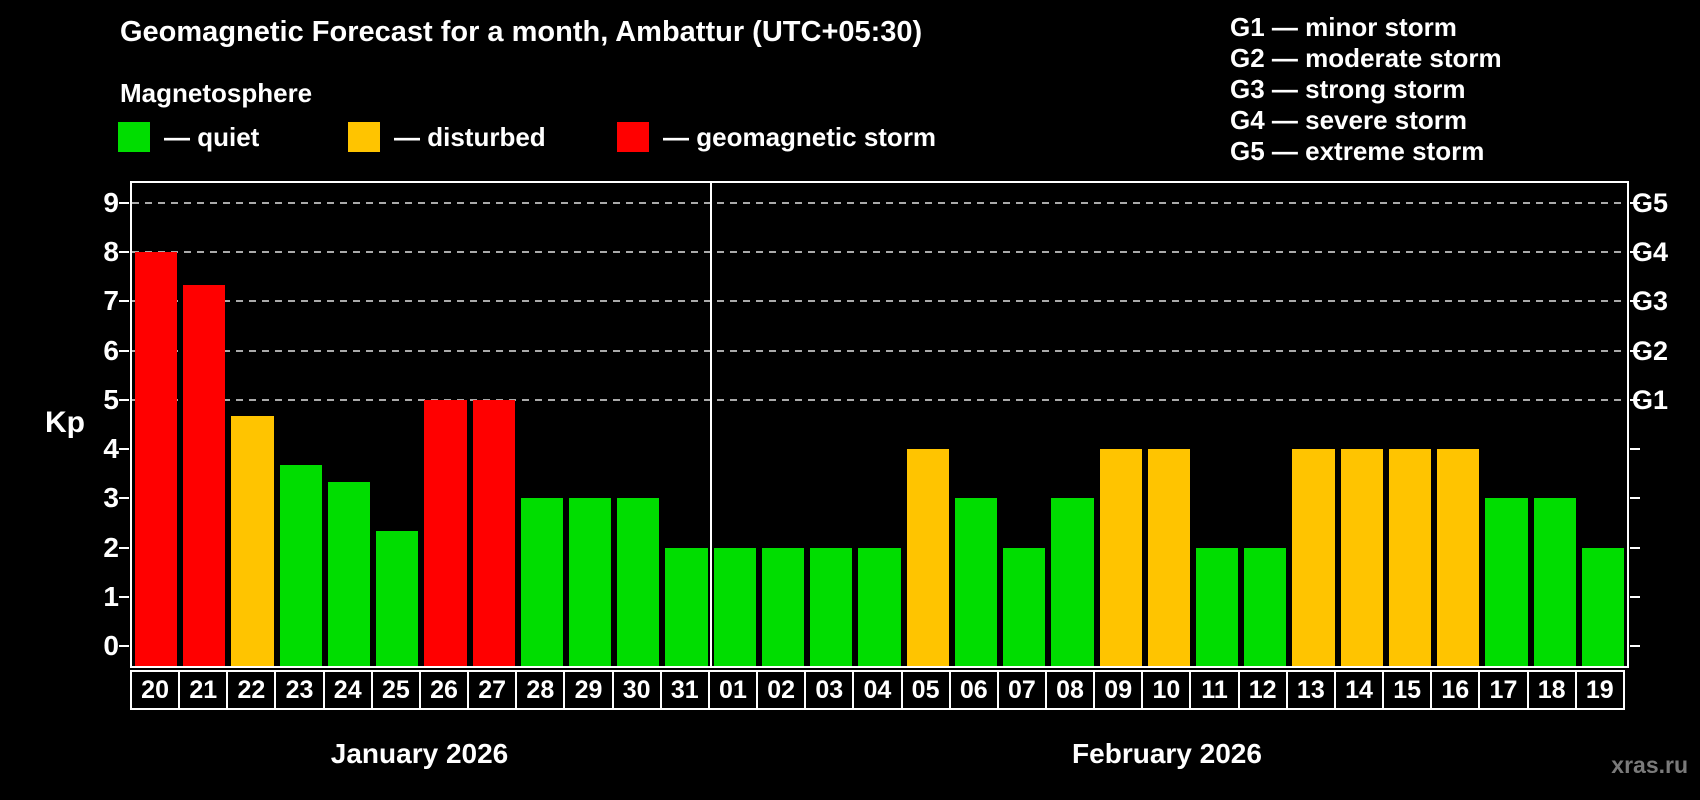 This screenshot has width=1700, height=800. I want to click on day-label-17: 17, so click(1503, 690).